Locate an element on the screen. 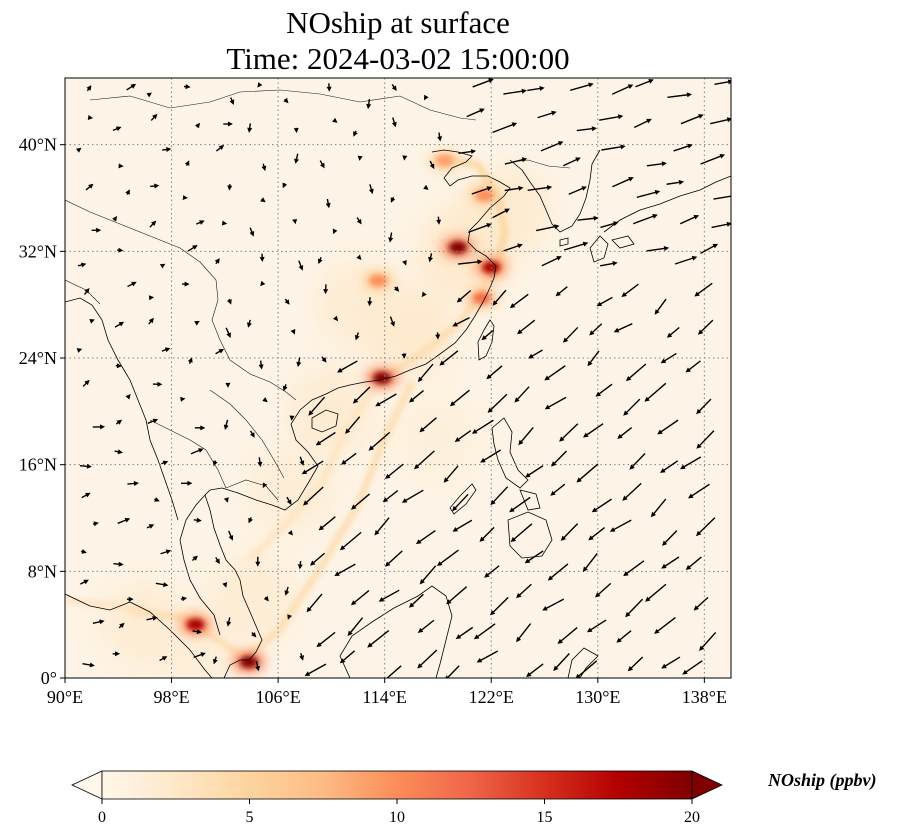 Image resolution: width=904 pixels, height=836 pixels. tick-label-lat-0: 0° is located at coordinates (49, 678).